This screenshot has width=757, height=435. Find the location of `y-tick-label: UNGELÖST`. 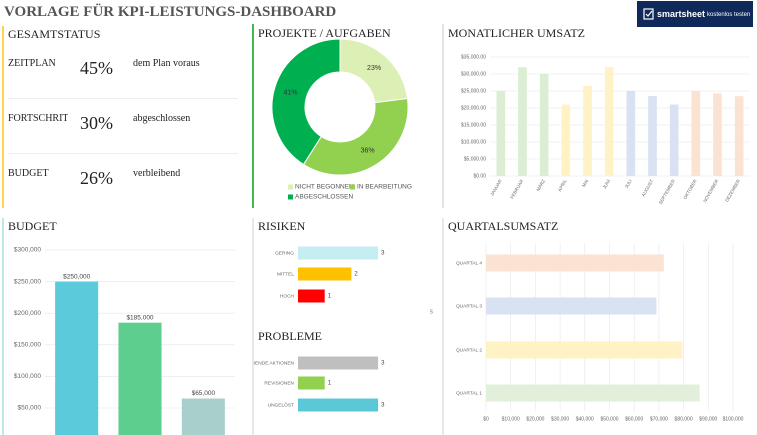

y-tick-label: UNGELÖST is located at coordinates (281, 404).